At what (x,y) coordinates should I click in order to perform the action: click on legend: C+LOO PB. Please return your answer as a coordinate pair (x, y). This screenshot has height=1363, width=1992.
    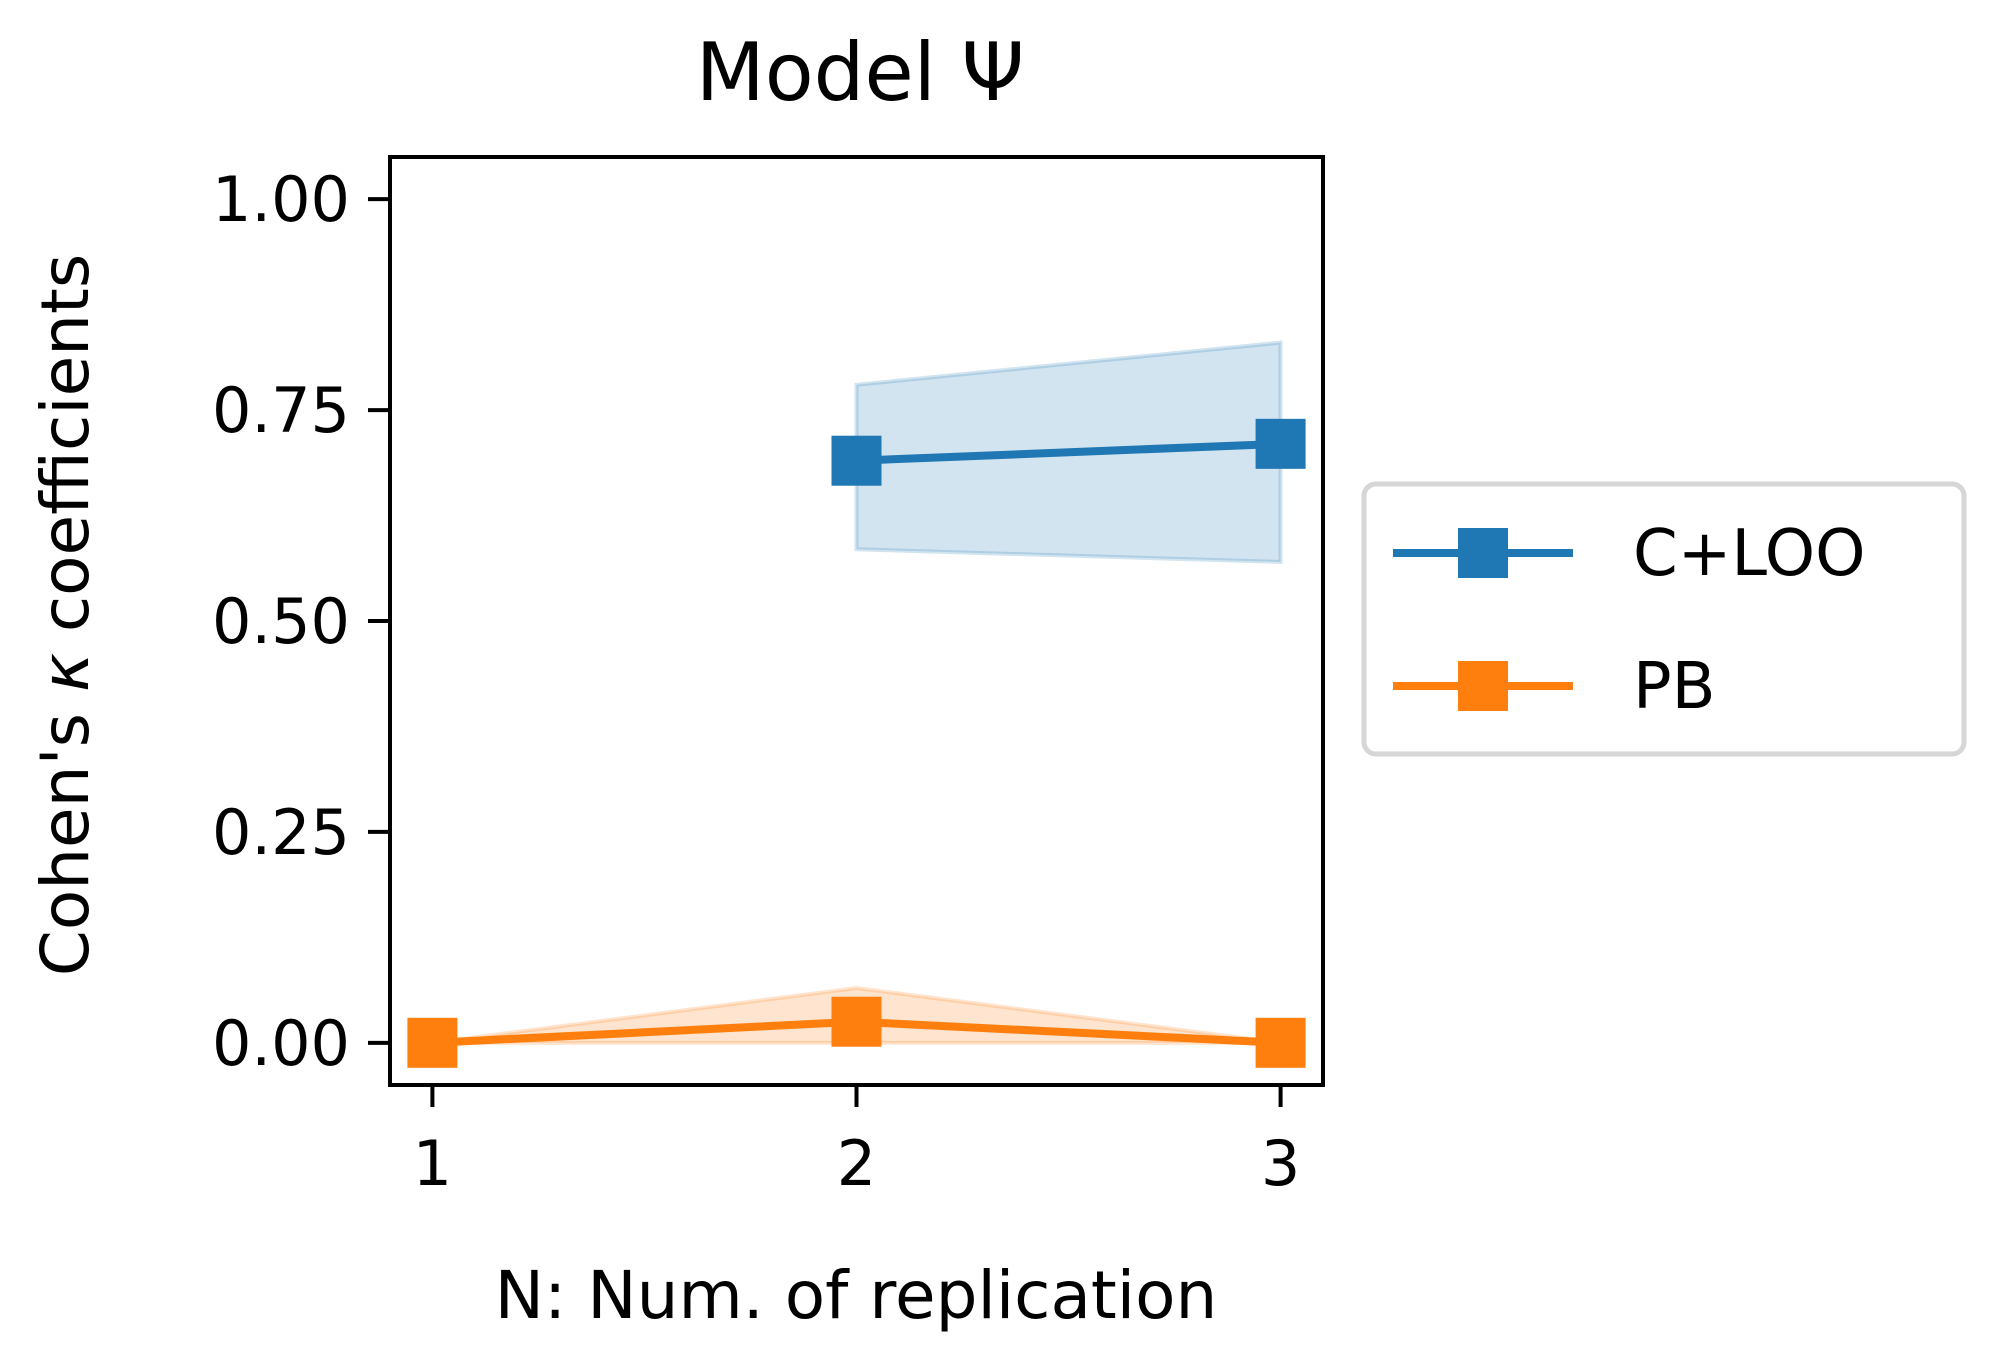
    Looking at the image, I should click on (1664, 619).